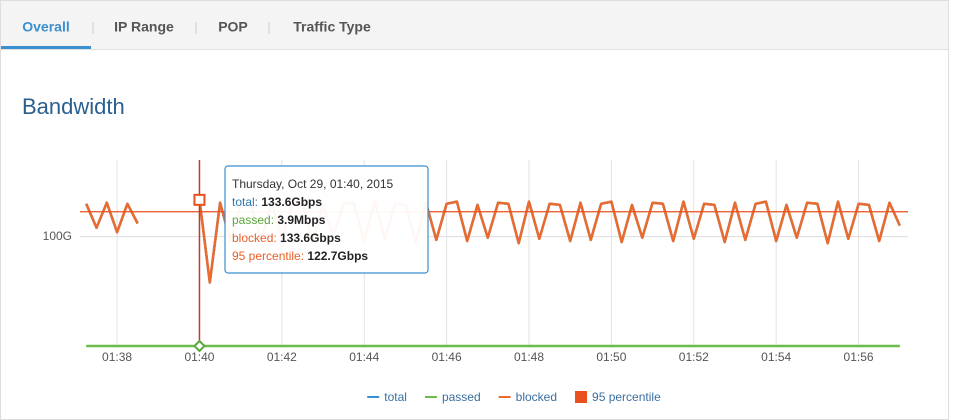 Image resolution: width=960 pixels, height=420 pixels. Describe the element at coordinates (514, 397) in the screenshot. I see `legend: total passed blocked 95 percentile` at that location.